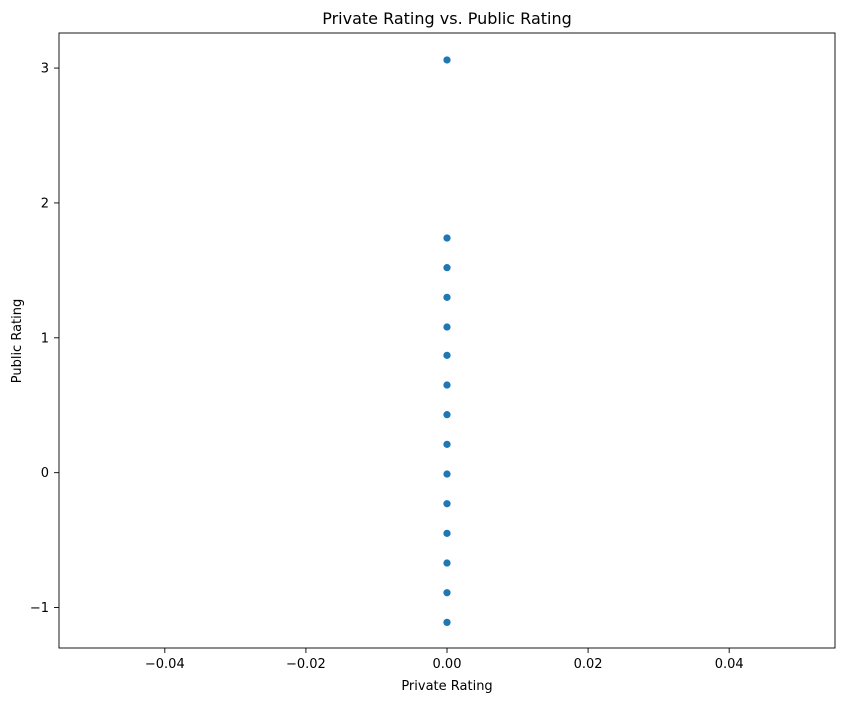 Image resolution: width=844 pixels, height=701 pixels. What do you see at coordinates (729, 664) in the screenshot?
I see `x-tick-label: 0.04` at bounding box center [729, 664].